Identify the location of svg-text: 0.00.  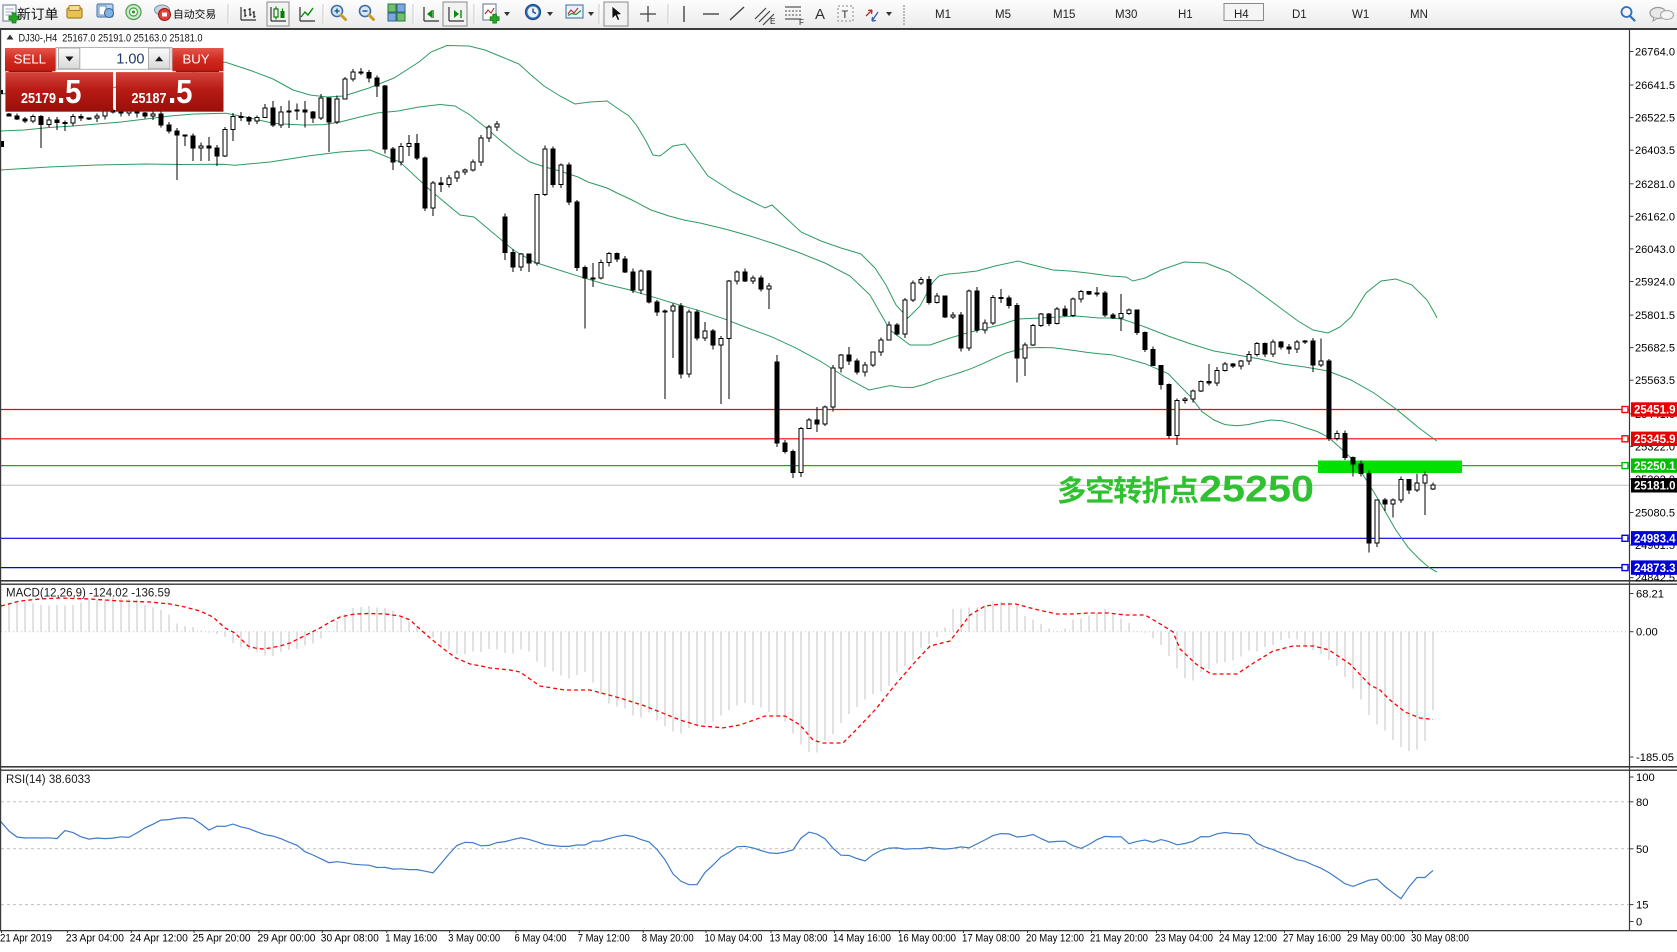
(1647, 633).